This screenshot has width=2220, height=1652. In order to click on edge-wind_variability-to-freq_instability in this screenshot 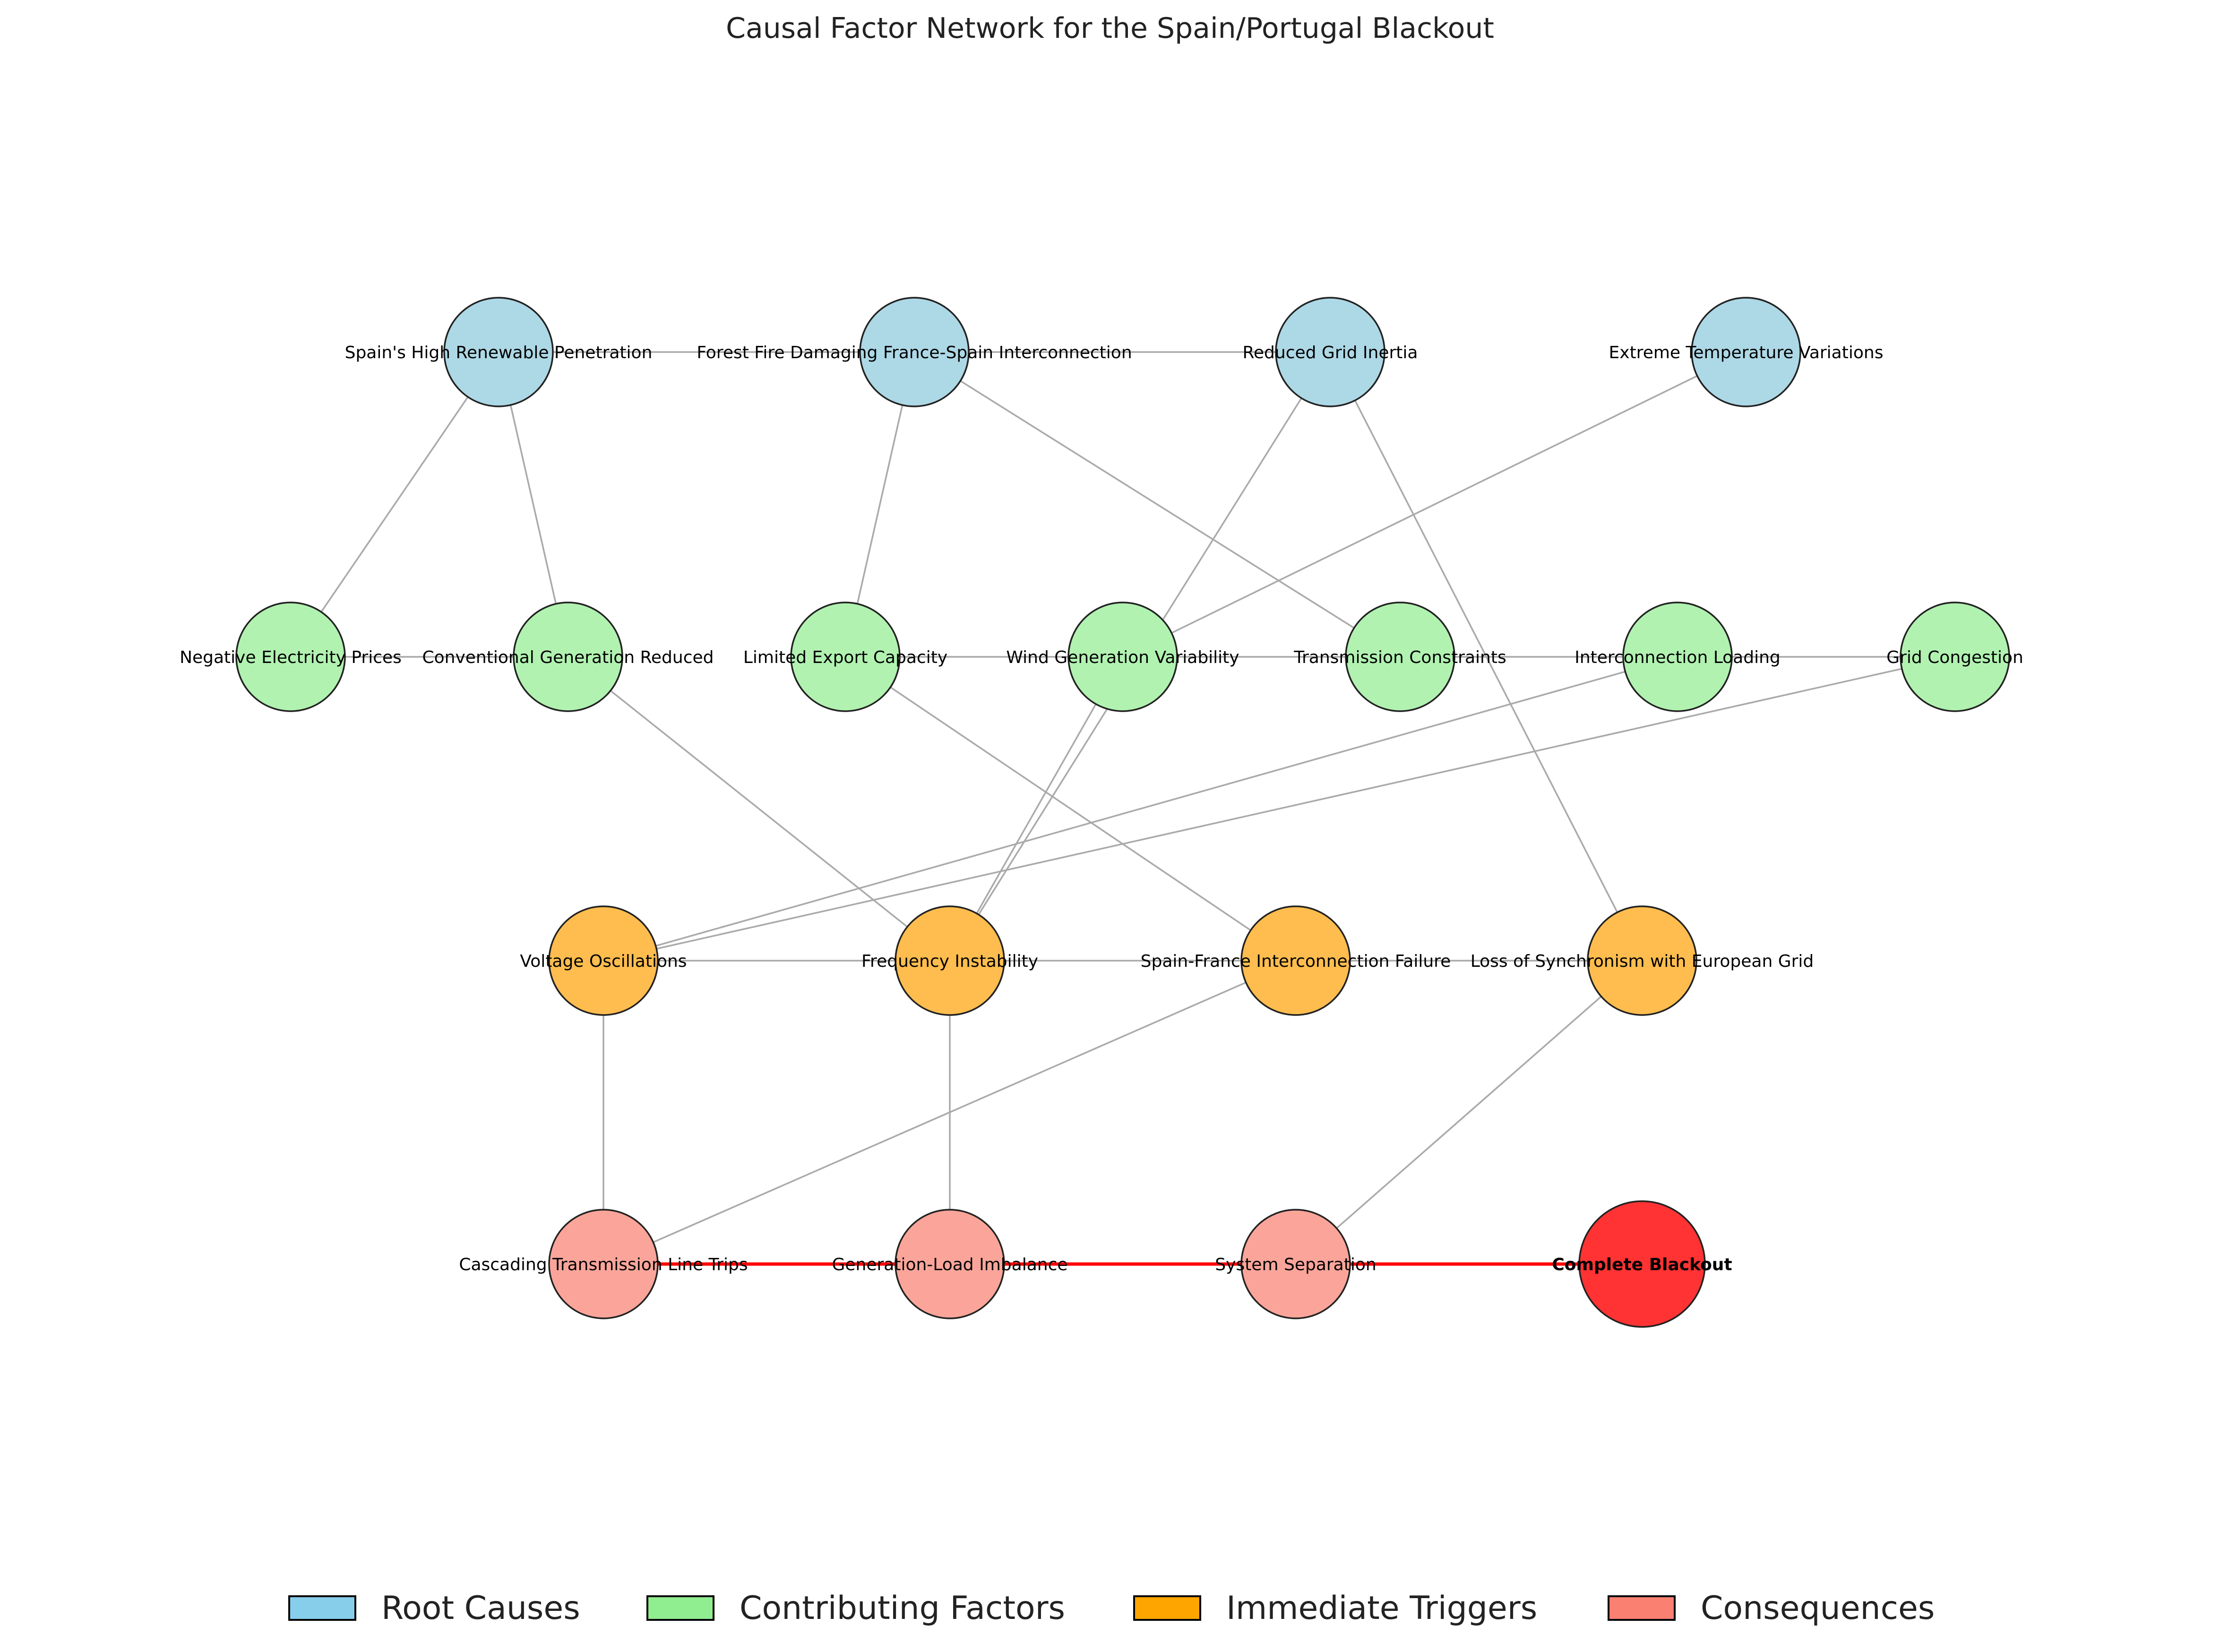, I will do `click(1036, 808)`.